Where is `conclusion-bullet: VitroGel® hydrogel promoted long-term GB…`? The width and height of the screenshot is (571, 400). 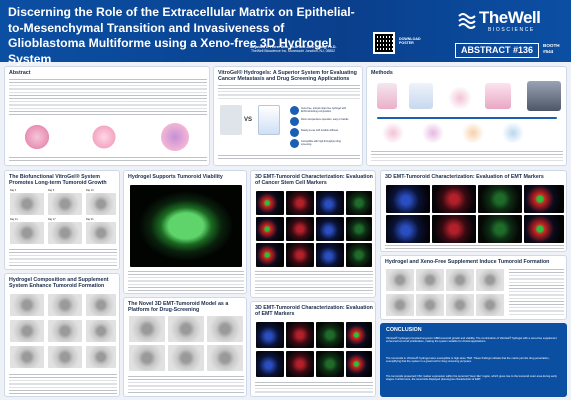 conclusion-bullet: VitroGel® hydrogel promoted long-term GB… is located at coordinates (471, 340).